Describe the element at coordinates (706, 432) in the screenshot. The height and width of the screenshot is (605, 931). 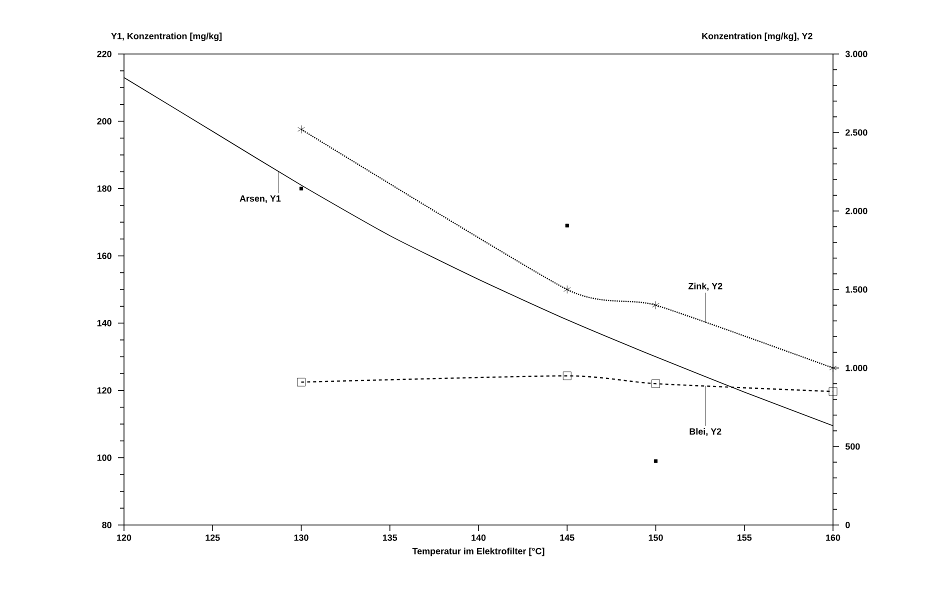
I see `text: Blei, Y2` at that location.